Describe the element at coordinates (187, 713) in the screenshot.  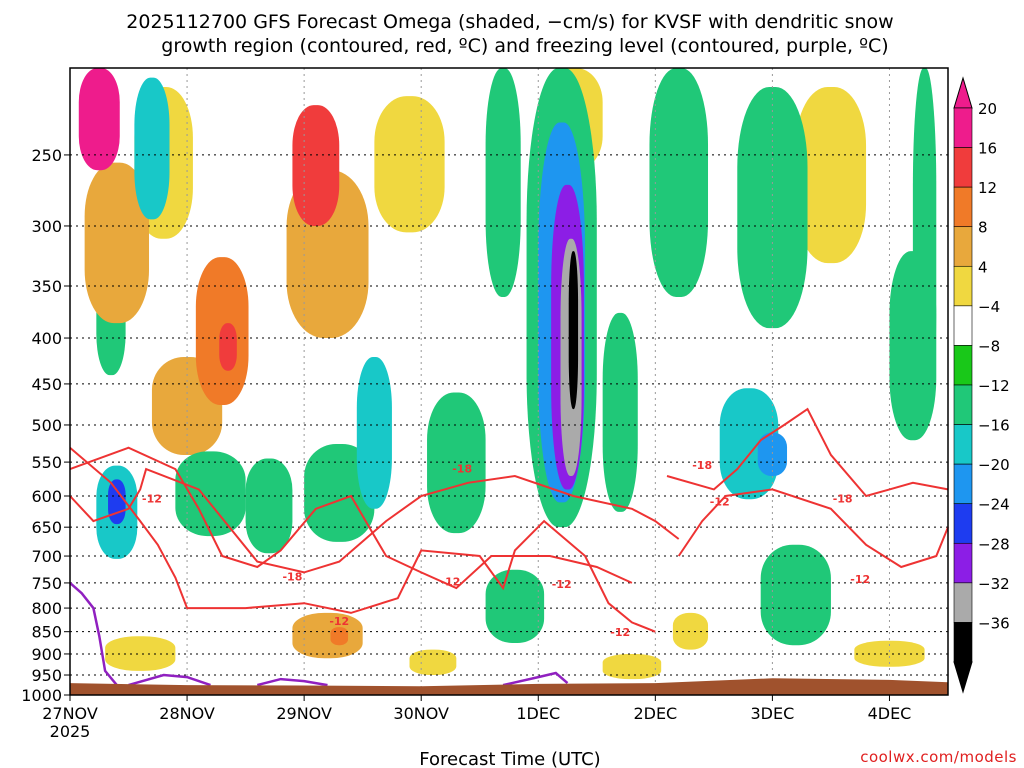
I see `x-tick-label: 28NOV` at that location.